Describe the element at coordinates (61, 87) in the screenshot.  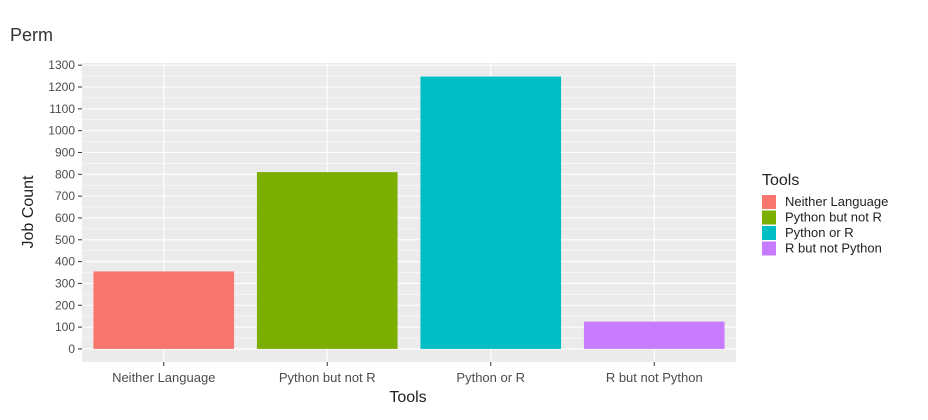
I see `y-tick-label: 1200` at that location.